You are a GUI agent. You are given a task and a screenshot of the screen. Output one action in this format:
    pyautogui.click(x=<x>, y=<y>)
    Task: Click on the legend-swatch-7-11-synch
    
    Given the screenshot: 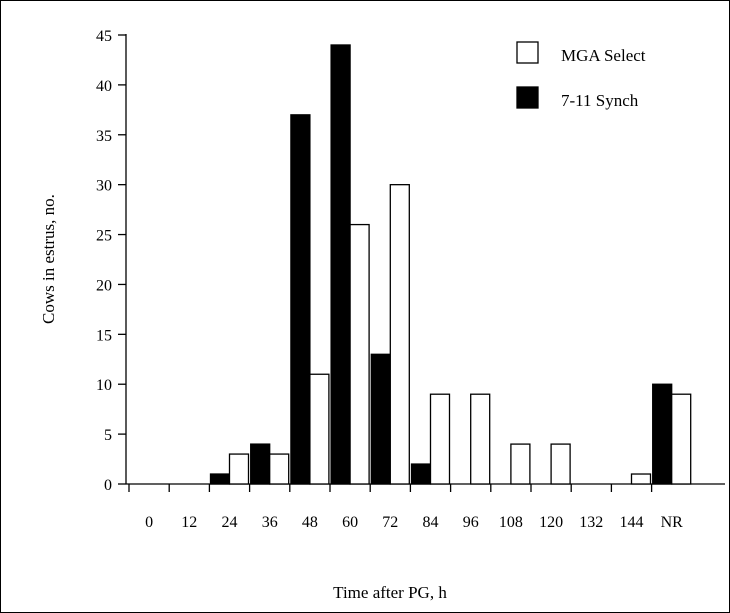 What is the action you would take?
    pyautogui.click(x=527, y=97)
    